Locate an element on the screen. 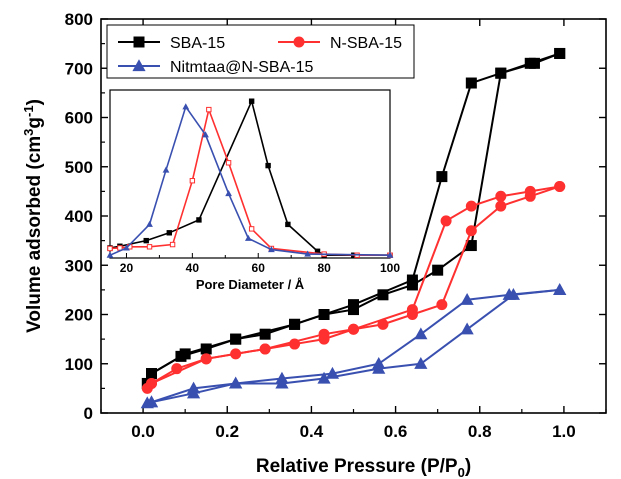  y-axis-title-g: g is located at coordinates (34, 123).